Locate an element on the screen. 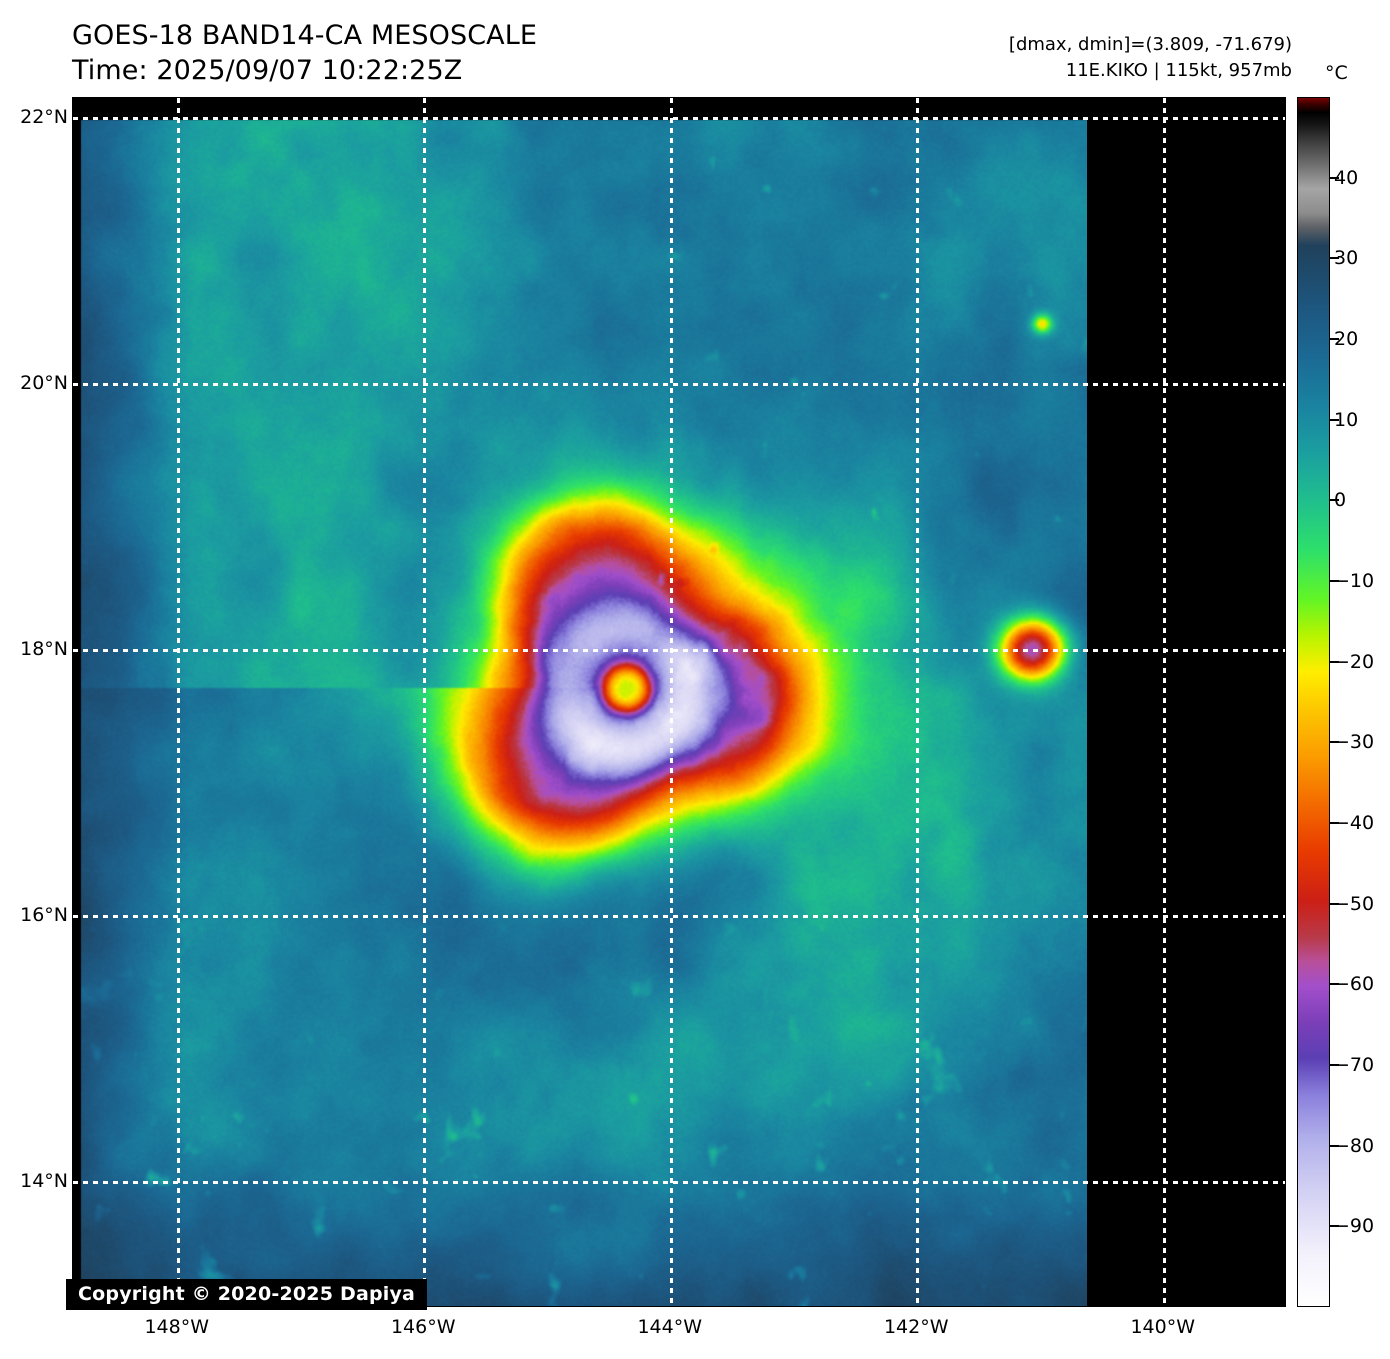  colorbar-tick-label-7: −30 is located at coordinates (1354, 742).